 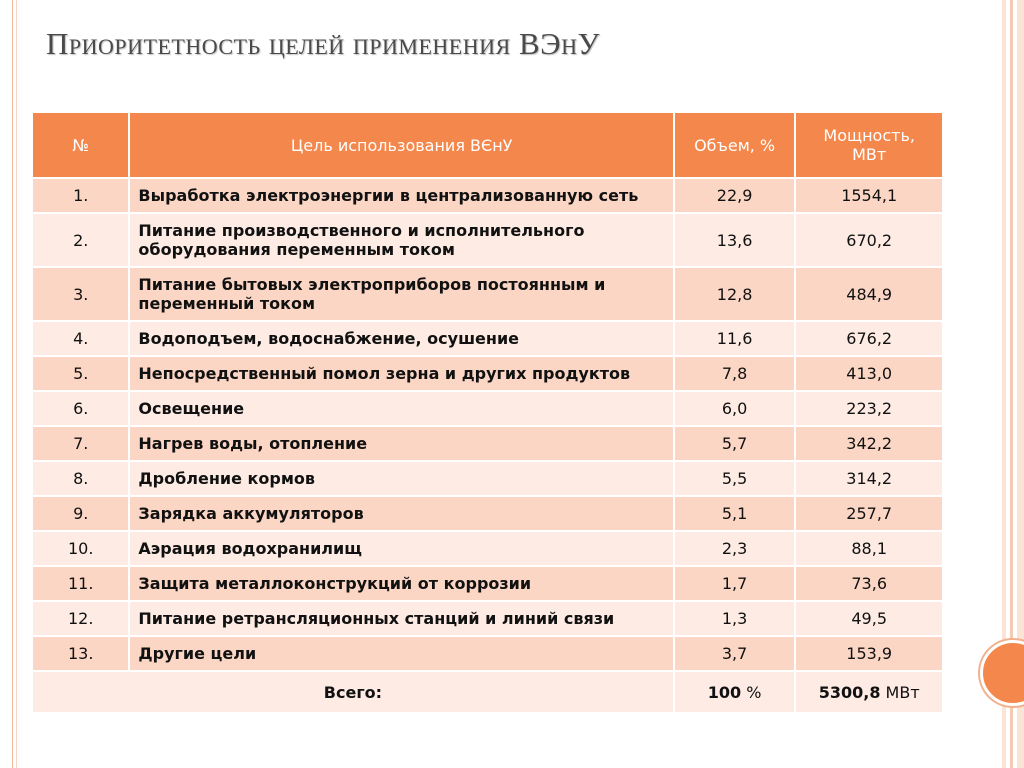 What do you see at coordinates (849, 692) in the screenshot?
I see `total-power-value: 5300,8` at bounding box center [849, 692].